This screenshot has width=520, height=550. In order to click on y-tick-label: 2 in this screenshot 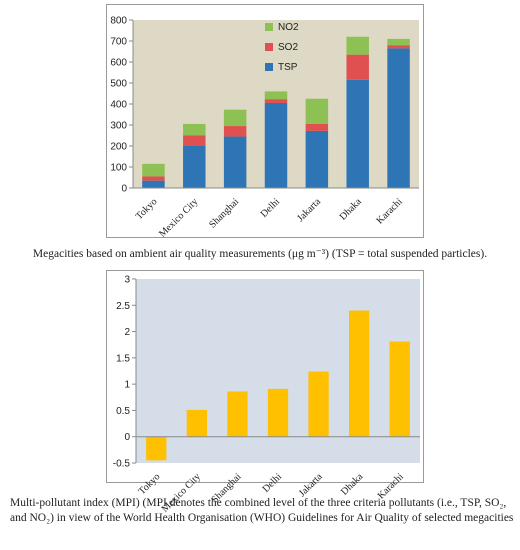, I will do `click(127, 332)`.